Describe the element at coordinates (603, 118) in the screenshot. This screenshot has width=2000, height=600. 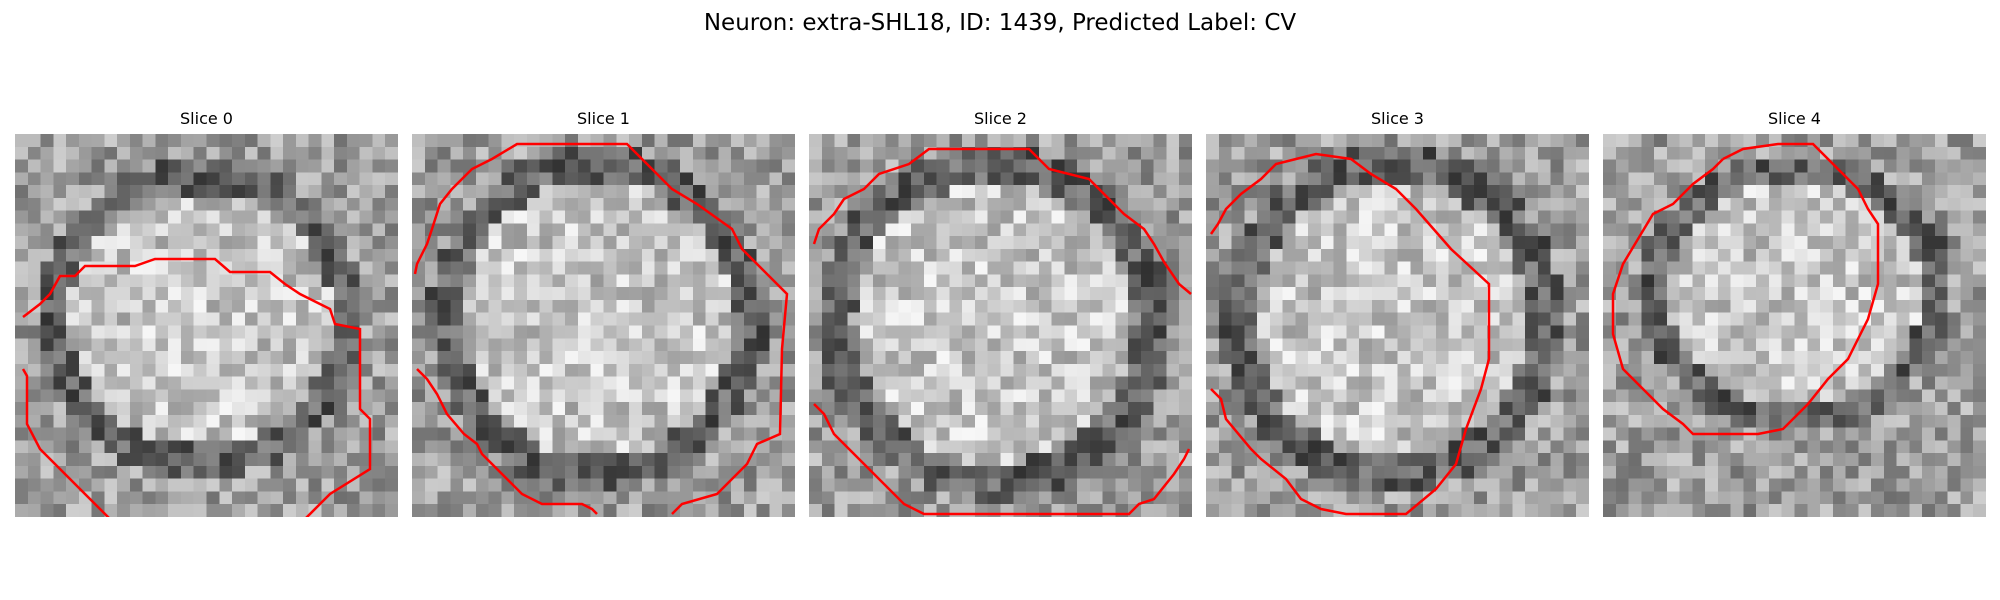
I see `slice-title-1: Slice 1` at that location.